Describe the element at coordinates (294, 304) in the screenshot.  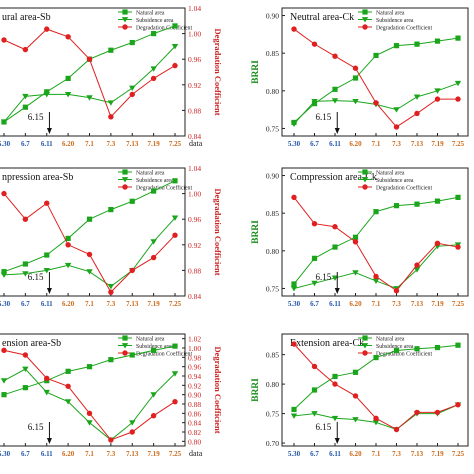
I see `x-tick-label: 5.30` at that location.